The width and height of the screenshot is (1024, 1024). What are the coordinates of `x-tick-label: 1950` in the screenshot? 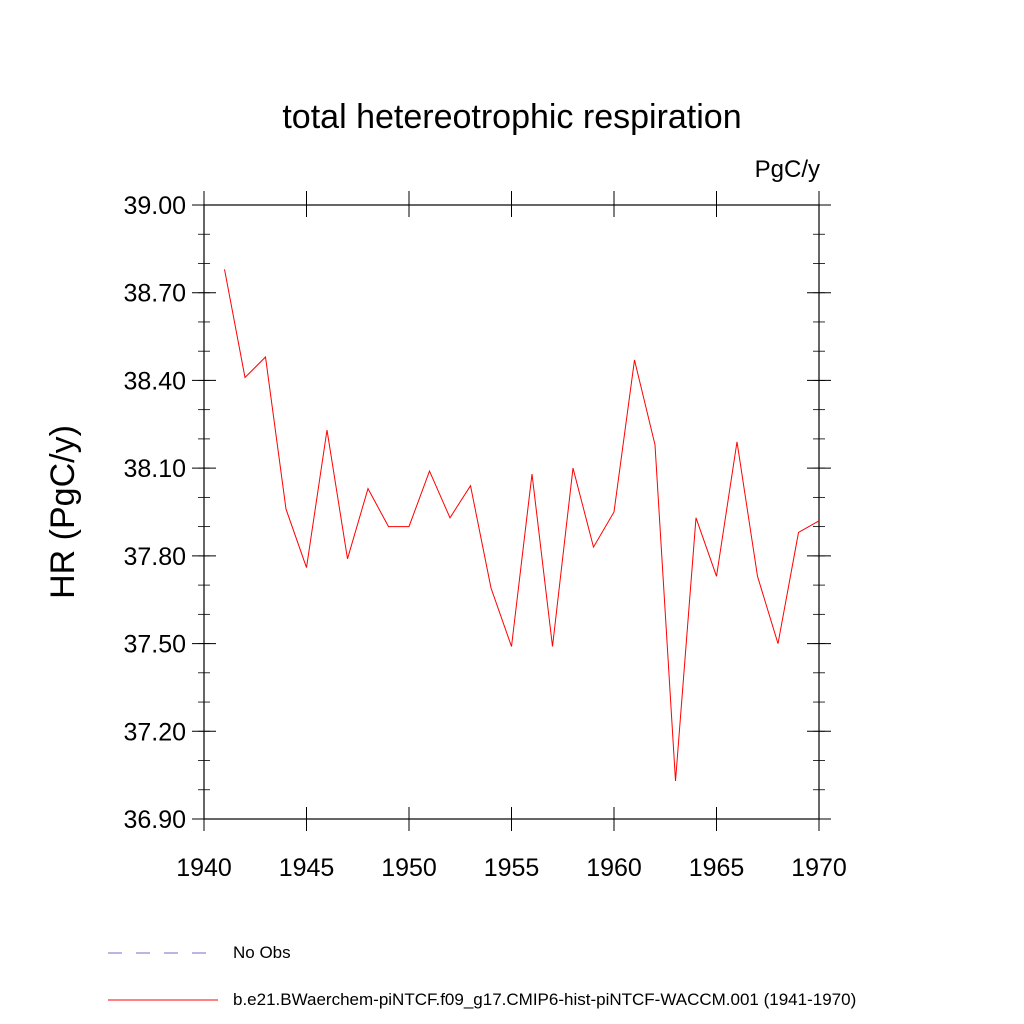 It's located at (409, 868).